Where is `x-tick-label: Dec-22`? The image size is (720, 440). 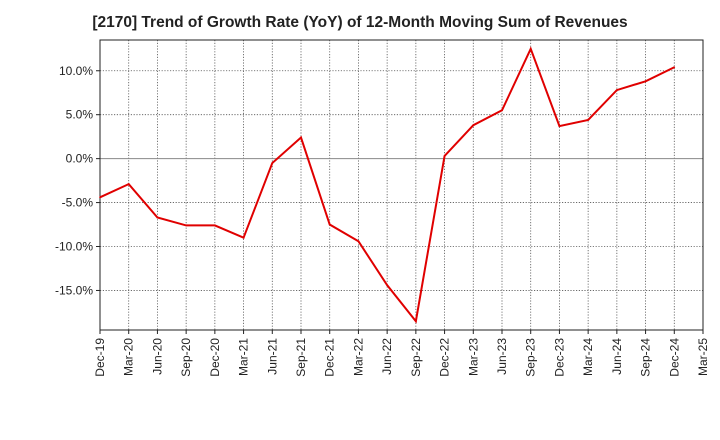
x-tick-label: Dec-22 is located at coordinates (445, 357).